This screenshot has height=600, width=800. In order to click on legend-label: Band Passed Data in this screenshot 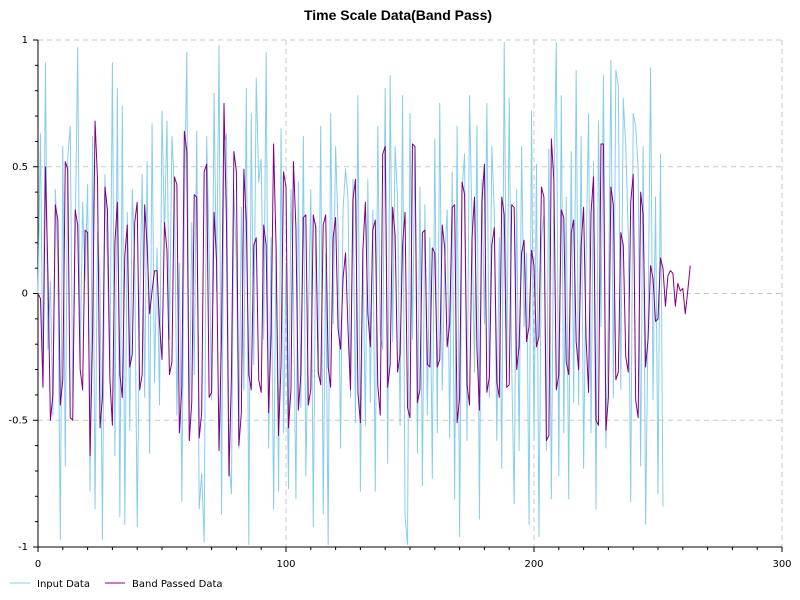, I will do `click(177, 584)`.